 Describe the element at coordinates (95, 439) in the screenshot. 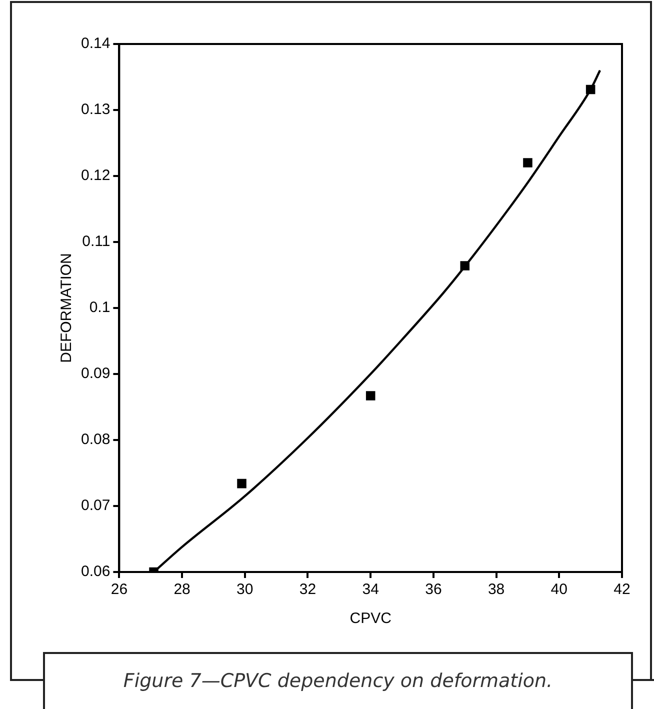

I see `y-tick-label: 0.08` at that location.